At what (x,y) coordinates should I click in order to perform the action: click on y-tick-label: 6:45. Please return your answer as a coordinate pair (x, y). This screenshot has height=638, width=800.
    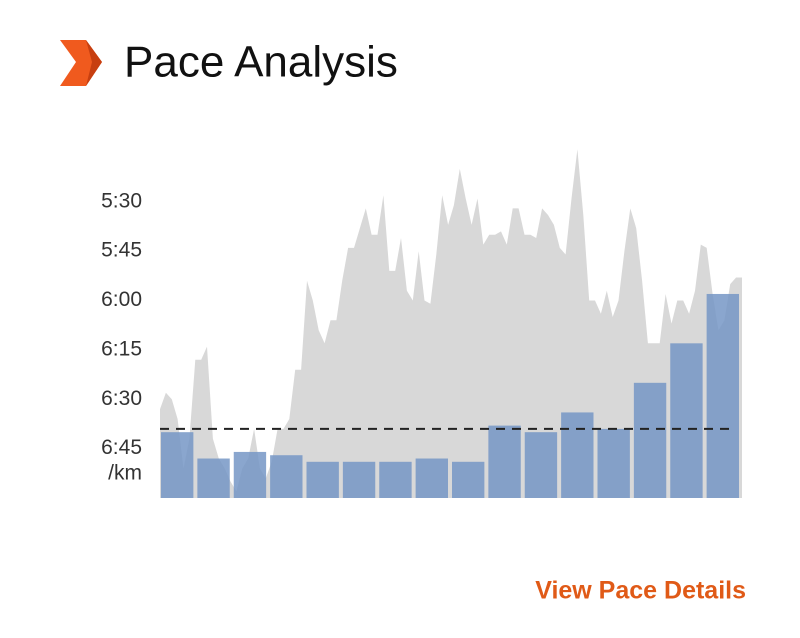
    Looking at the image, I should click on (121, 447).